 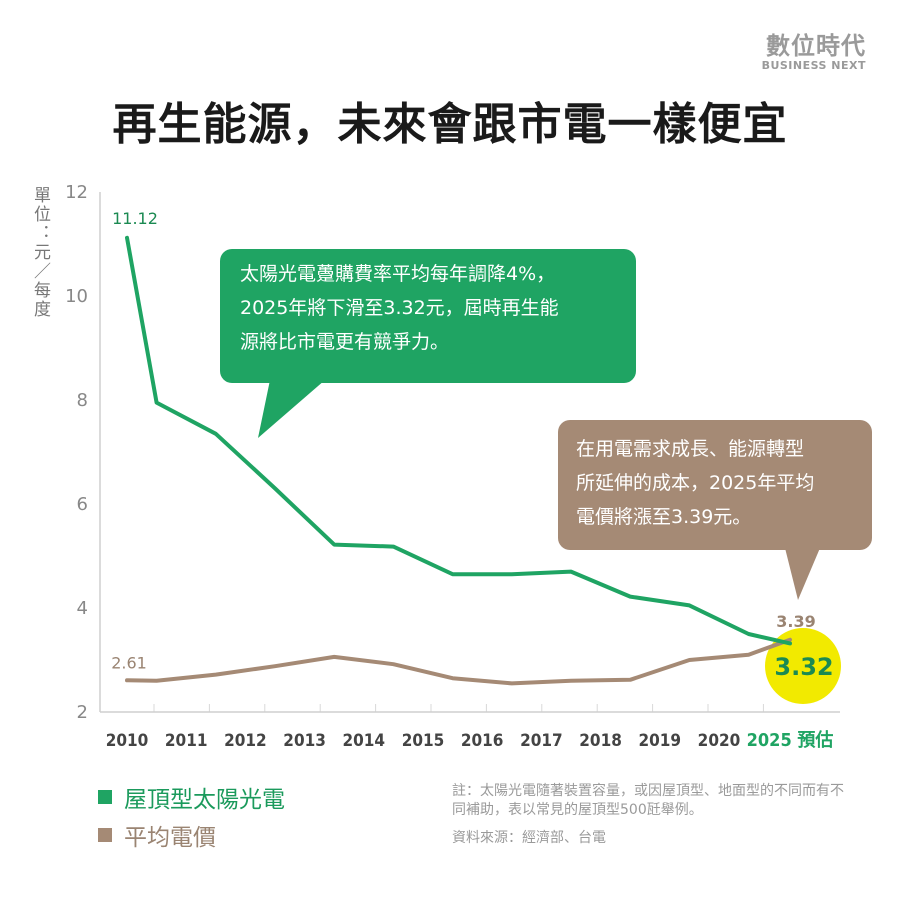 What do you see at coordinates (719, 741) in the screenshot?
I see `x-tick-label: 2020` at bounding box center [719, 741].